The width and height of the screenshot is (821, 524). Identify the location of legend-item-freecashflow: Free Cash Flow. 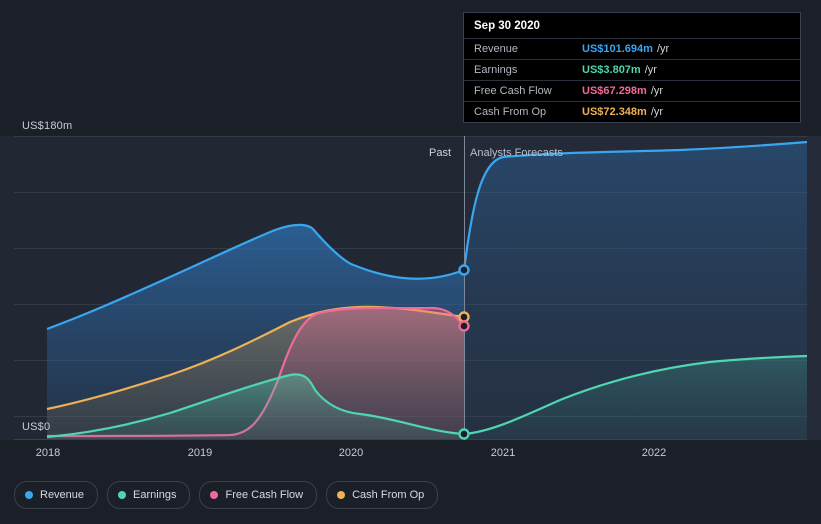
(258, 495).